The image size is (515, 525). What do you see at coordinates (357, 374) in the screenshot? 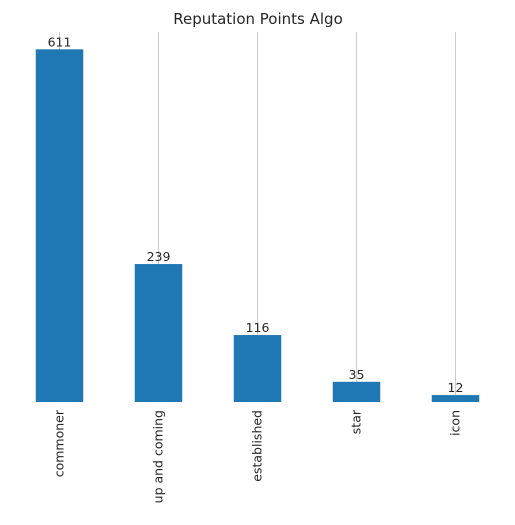
I see `data-label-star: 35` at bounding box center [357, 374].